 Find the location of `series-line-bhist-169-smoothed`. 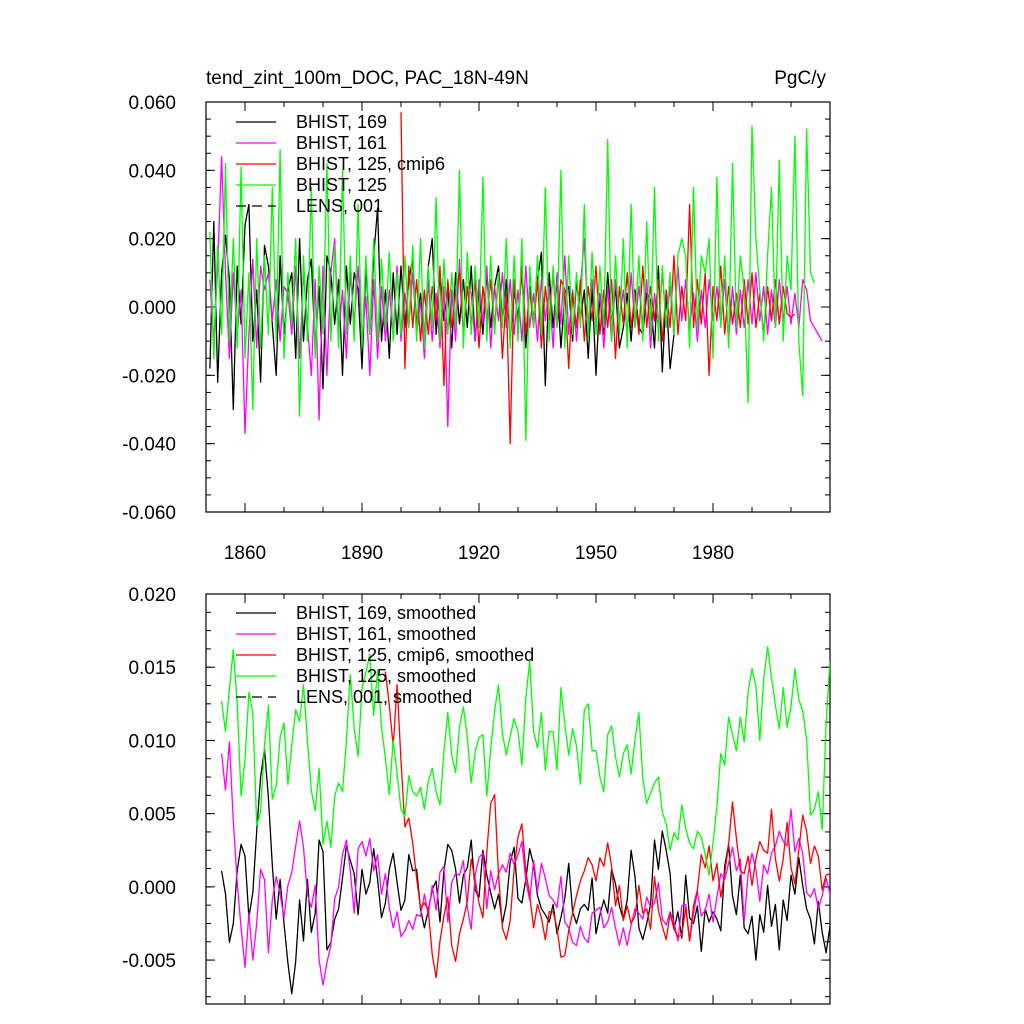

series-line-bhist-169-smoothed is located at coordinates (525, 871).